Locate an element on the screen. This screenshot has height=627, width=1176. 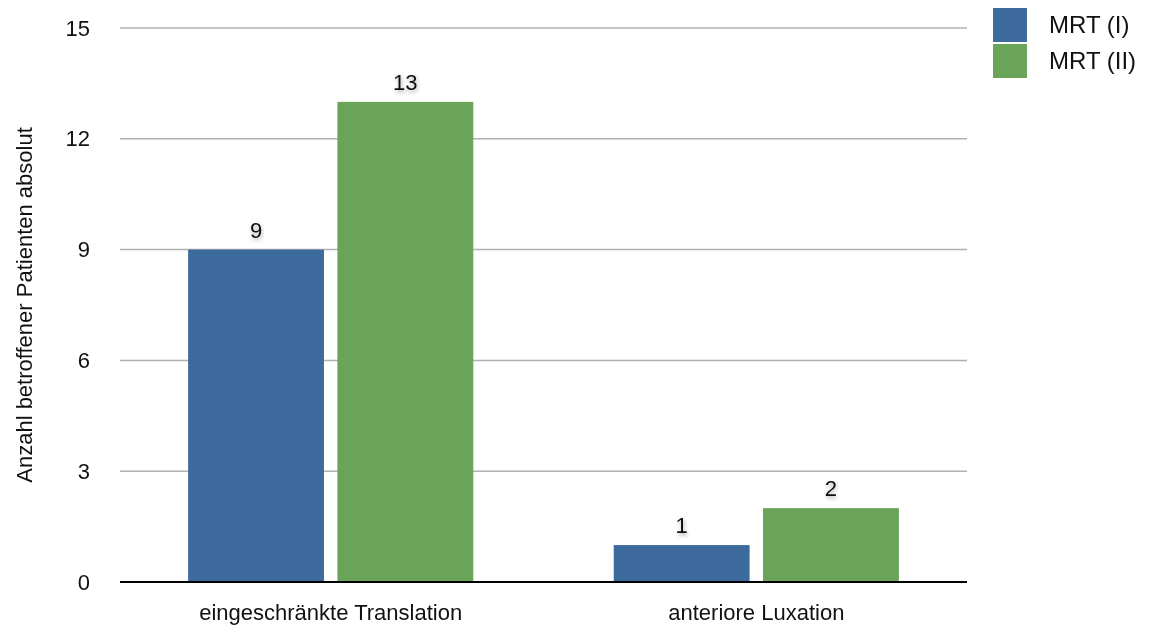
y-axis-title: Anzahl betroffener Patienten absolut is located at coordinates (24, 305).